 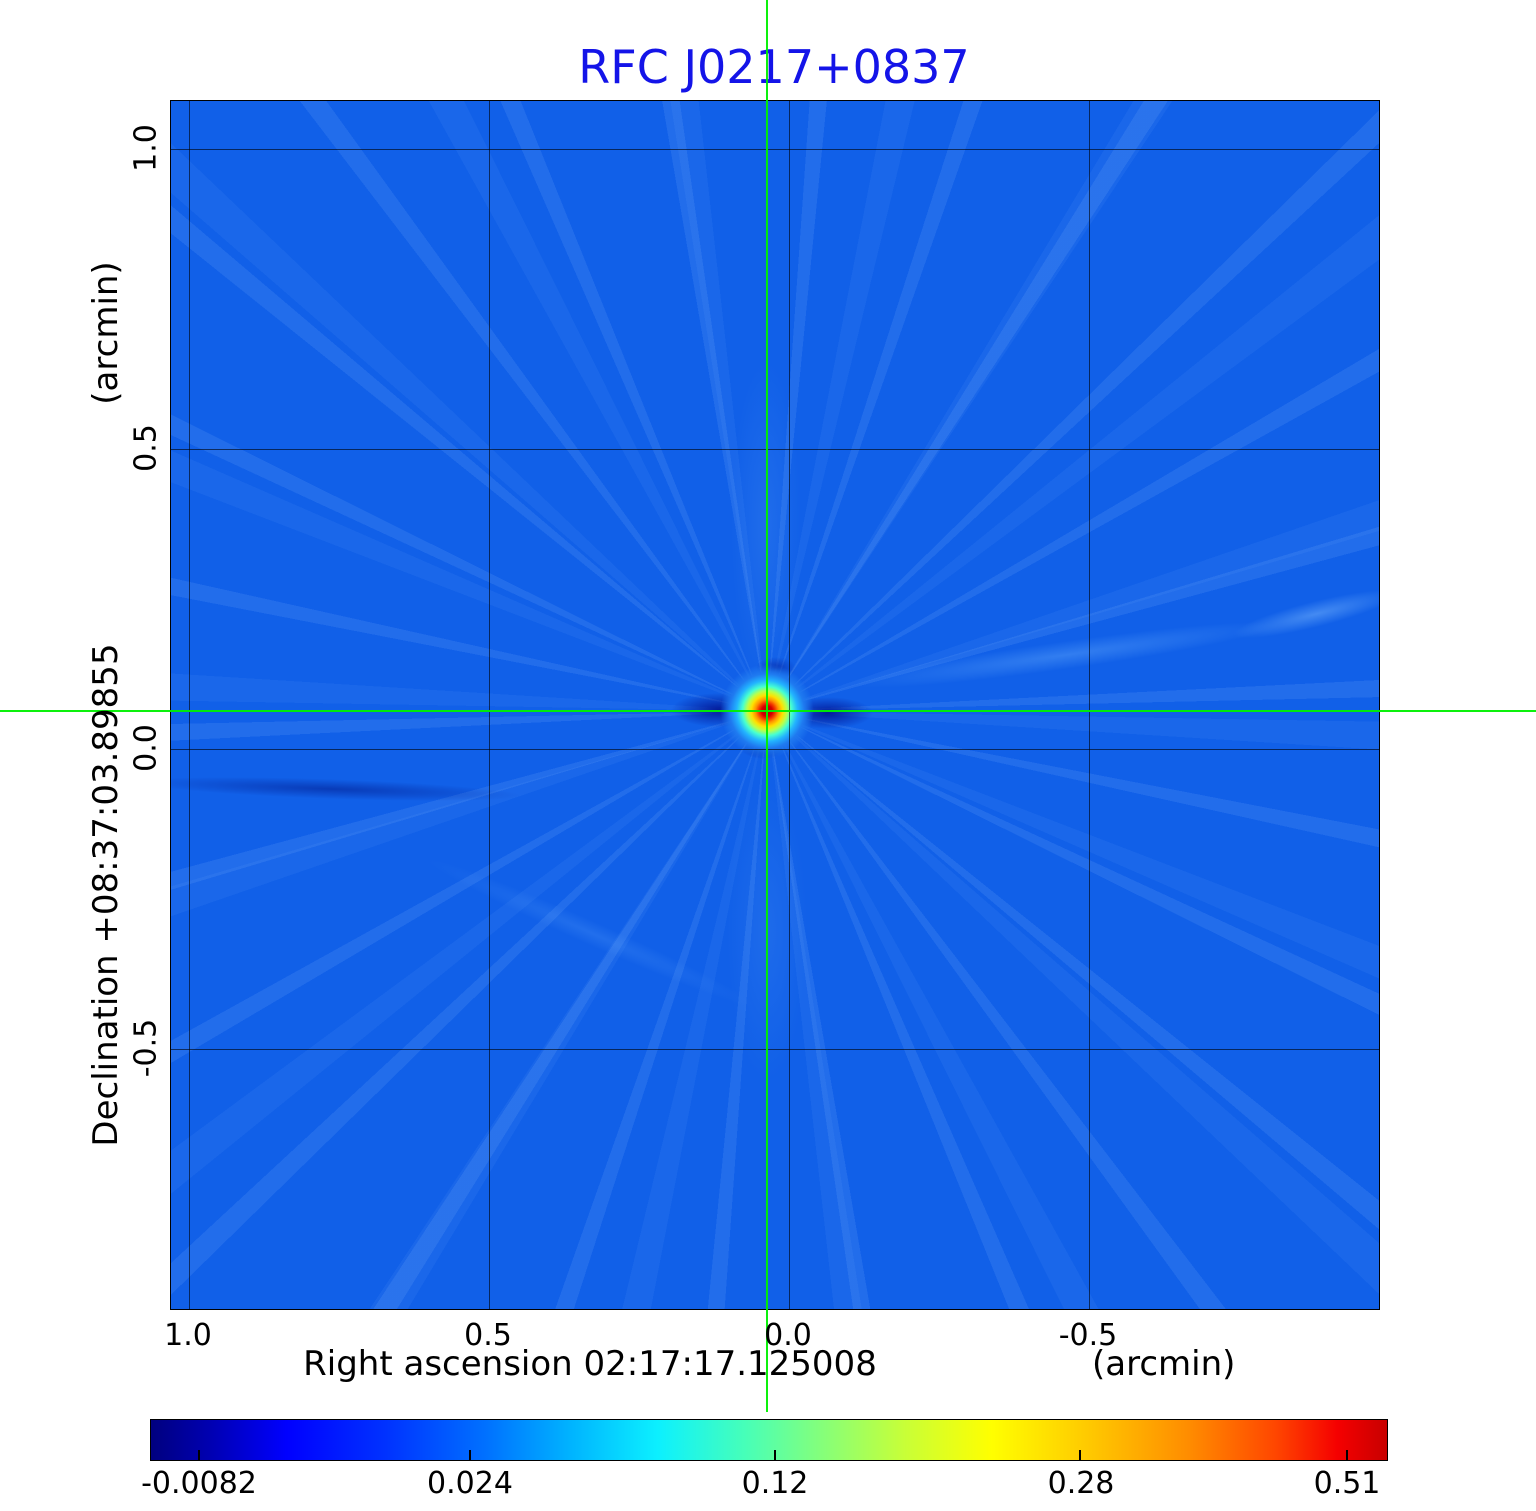 What do you see at coordinates (1081, 1483) in the screenshot?
I see `colorbar-tick-label: 0.28` at bounding box center [1081, 1483].